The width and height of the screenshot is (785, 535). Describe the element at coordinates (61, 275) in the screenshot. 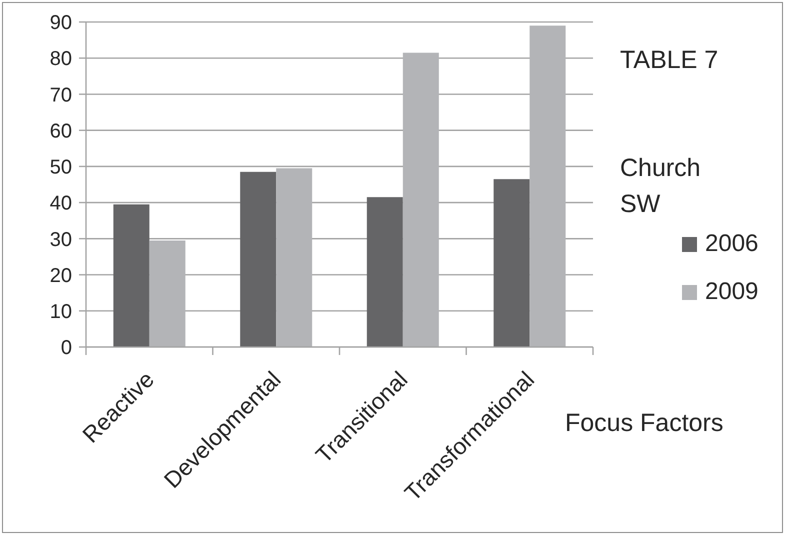

I see `y-tick-label: 20` at that location.